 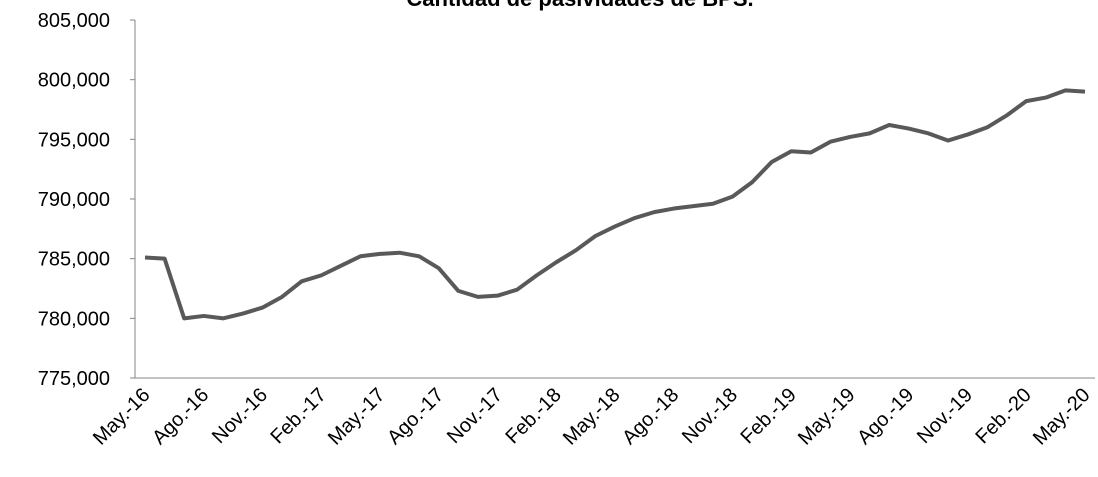 What do you see at coordinates (768, 416) in the screenshot?
I see `x-tick-label: Feb.-19` at bounding box center [768, 416].